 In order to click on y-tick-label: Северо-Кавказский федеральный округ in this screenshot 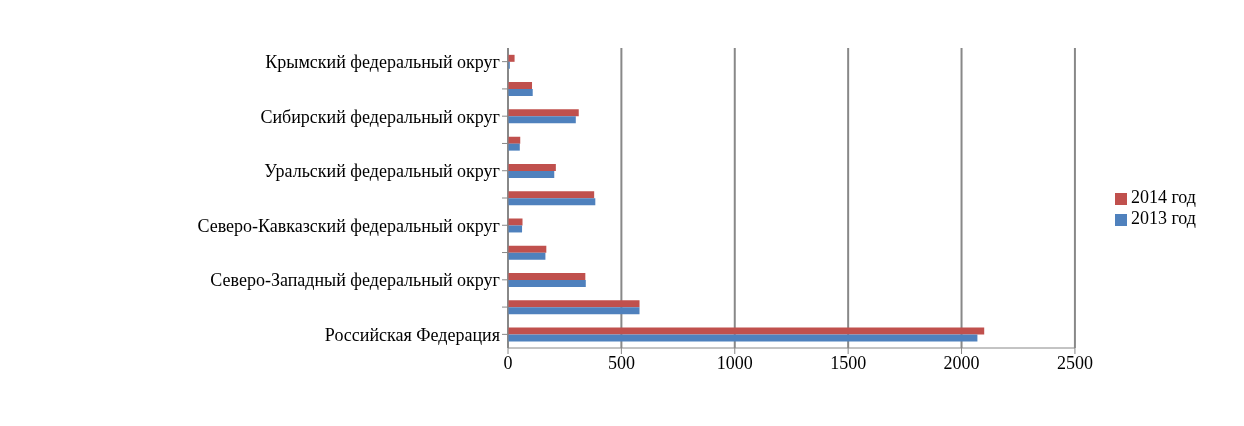, I will do `click(348, 225)`.